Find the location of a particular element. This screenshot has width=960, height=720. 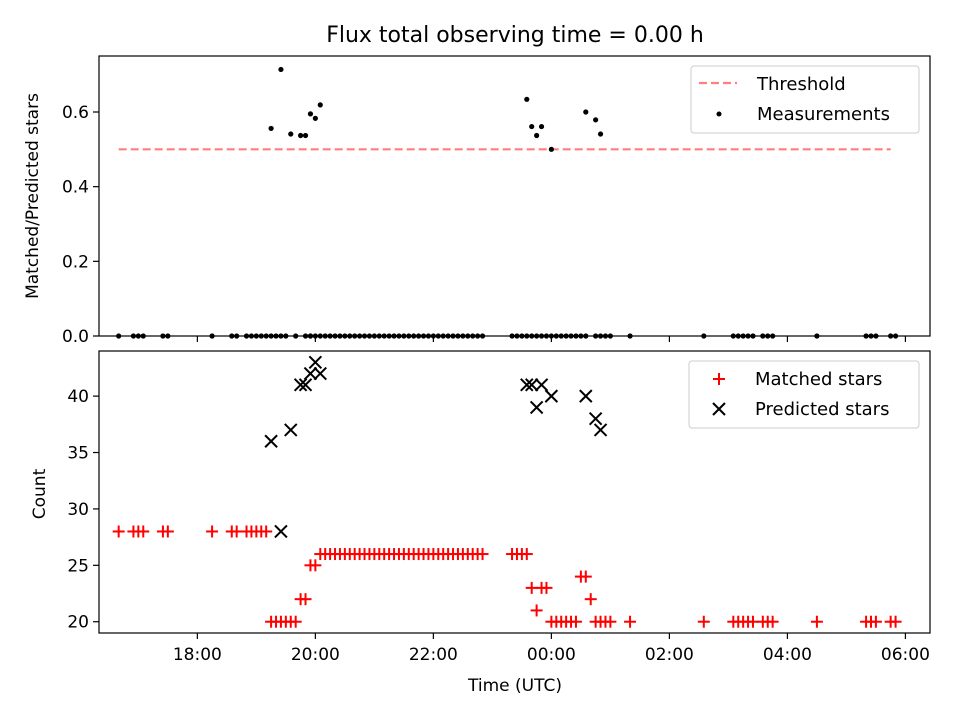

legend-ratio: Threshold Measurements is located at coordinates (805, 99).